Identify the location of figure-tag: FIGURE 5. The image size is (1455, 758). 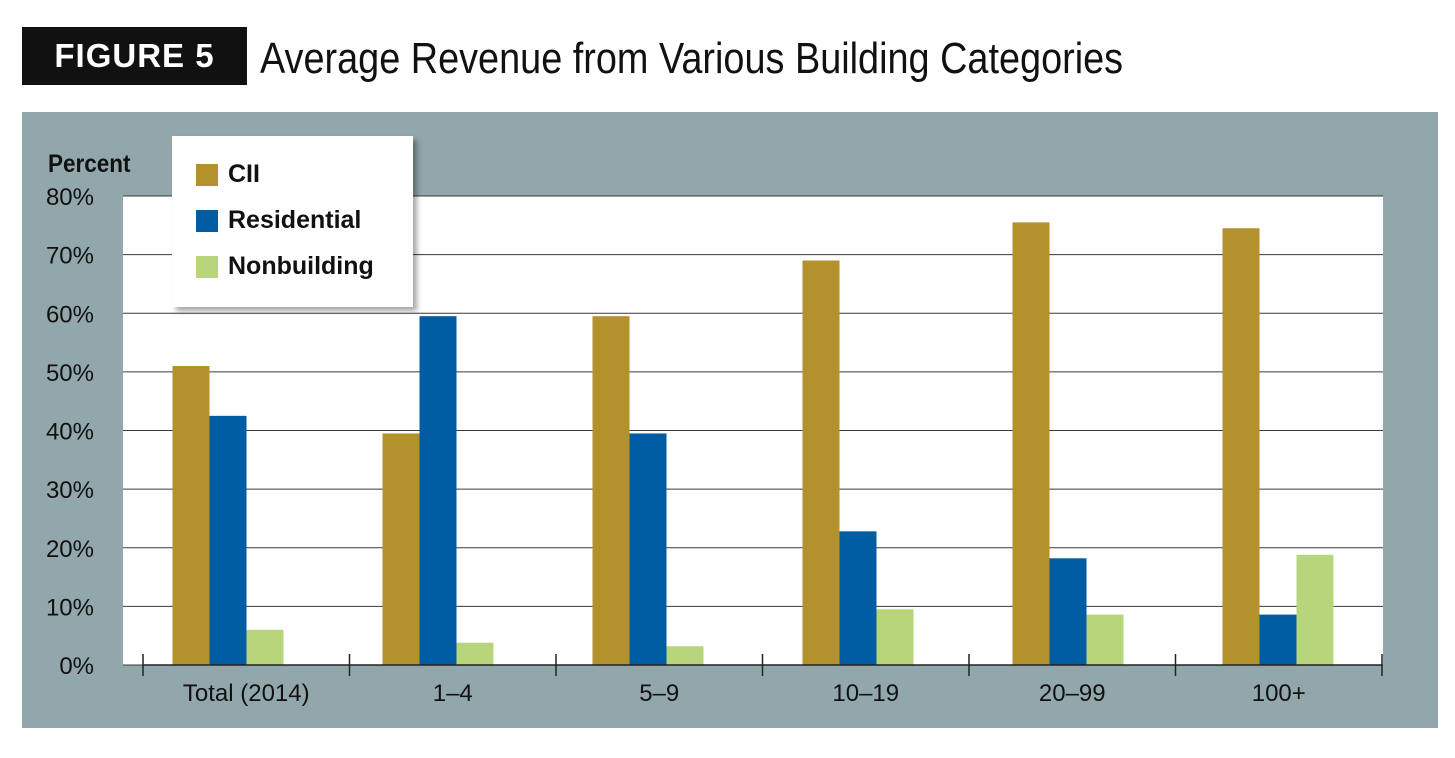
(134, 56).